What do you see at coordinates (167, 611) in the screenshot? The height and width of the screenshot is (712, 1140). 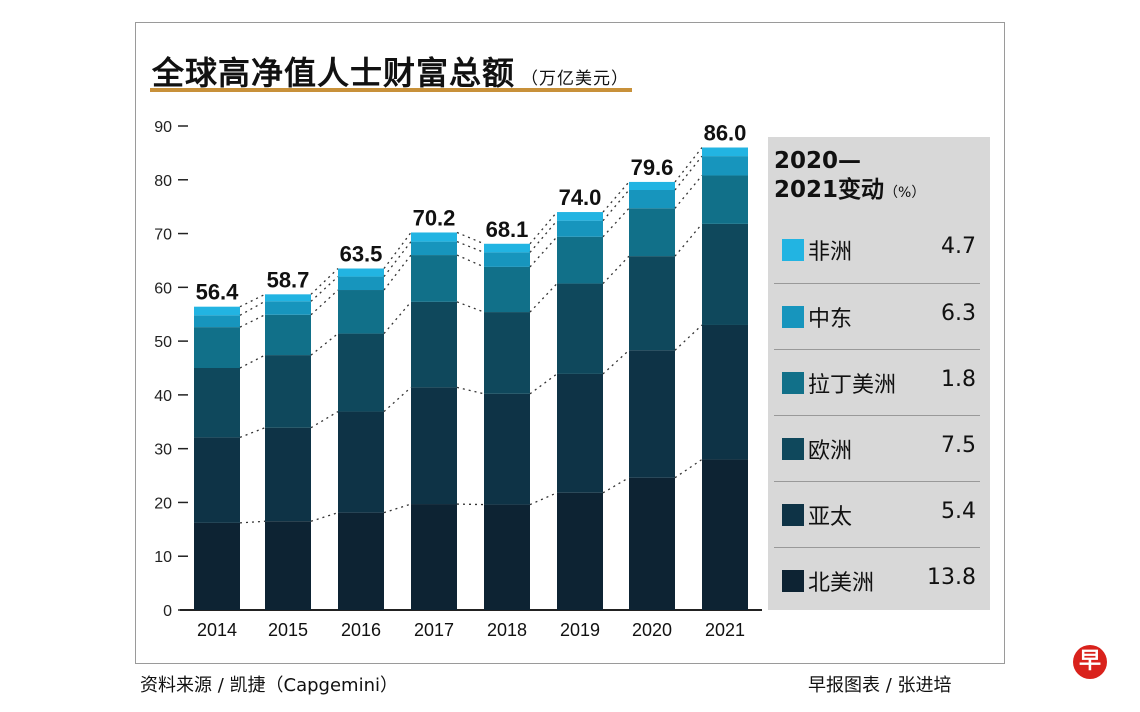 I see `y-tick-label: 0` at bounding box center [167, 611].